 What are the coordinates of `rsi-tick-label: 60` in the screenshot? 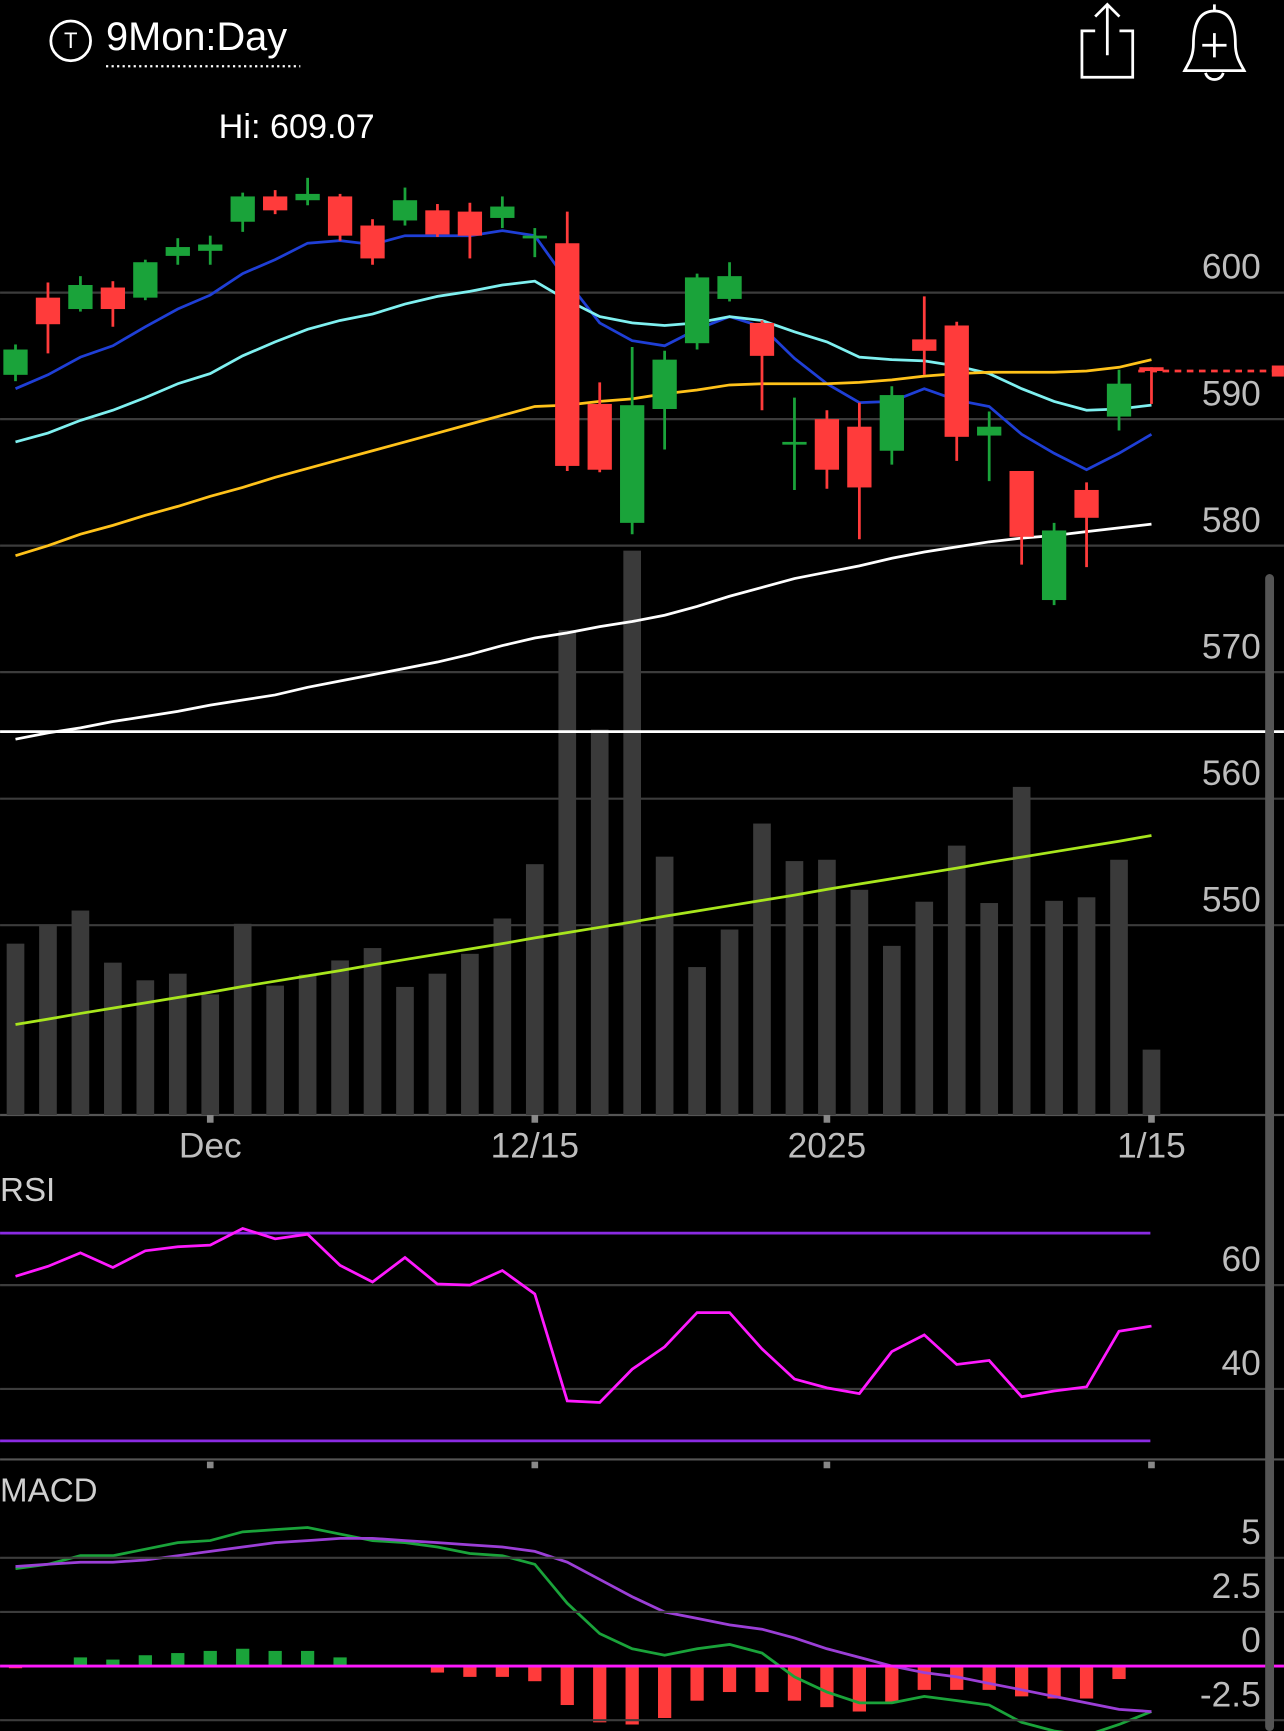 It's located at (1240, 1259).